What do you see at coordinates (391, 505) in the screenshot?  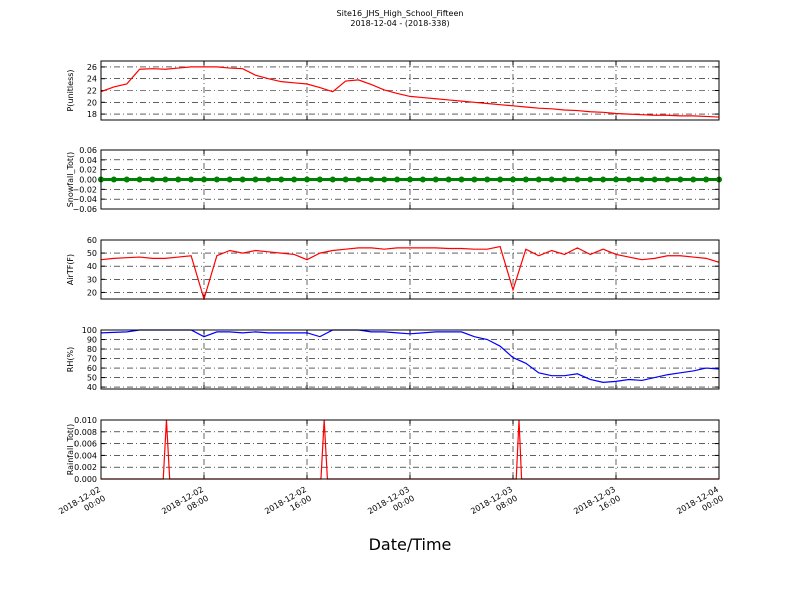 I see `x-tick-label: 2018-12-0300:00` at bounding box center [391, 505].